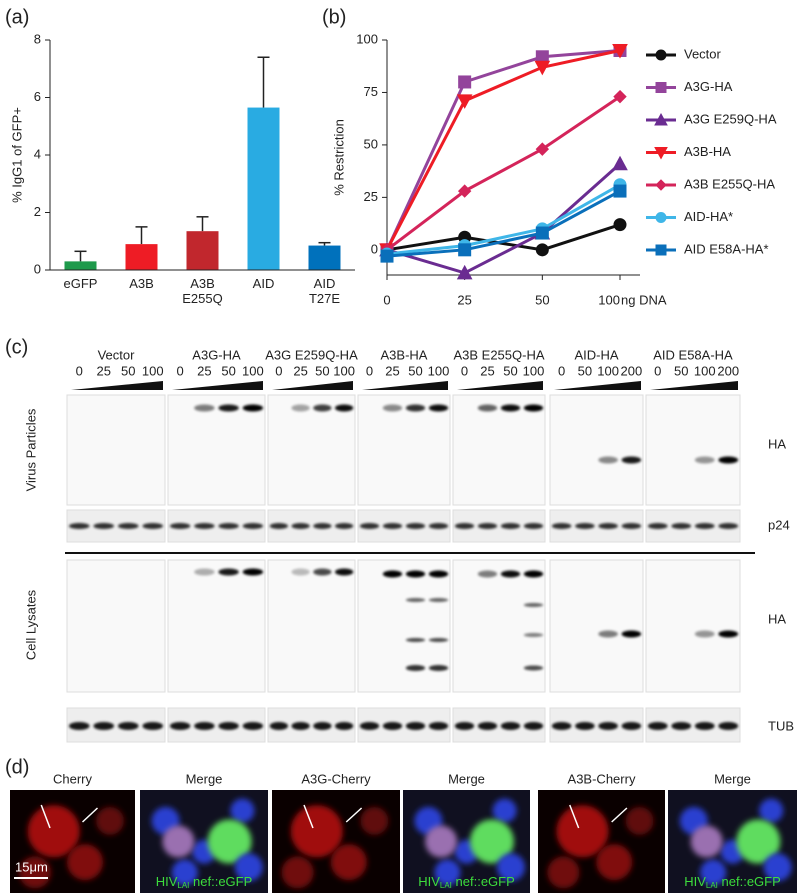  Describe the element at coordinates (371, 196) in the screenshot. I see `y-tick-label: 25` at that location.